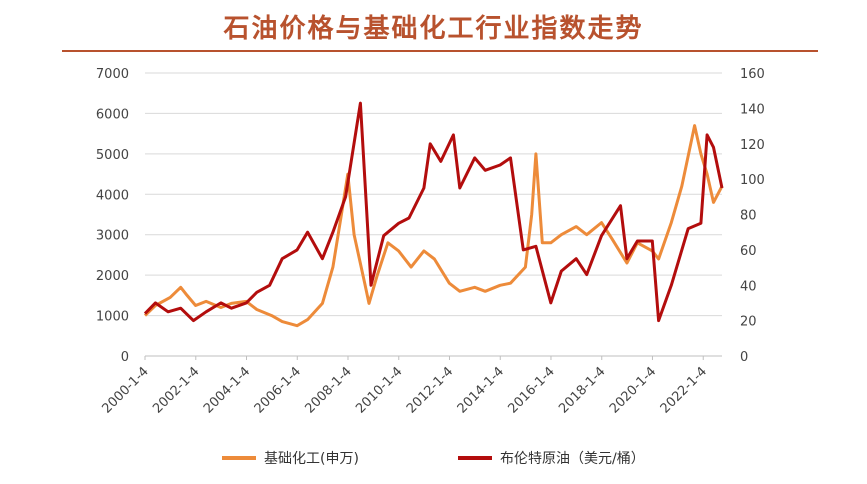 The width and height of the screenshot is (867, 484). I want to click on y-right-tick-label: 140, so click(752, 109).